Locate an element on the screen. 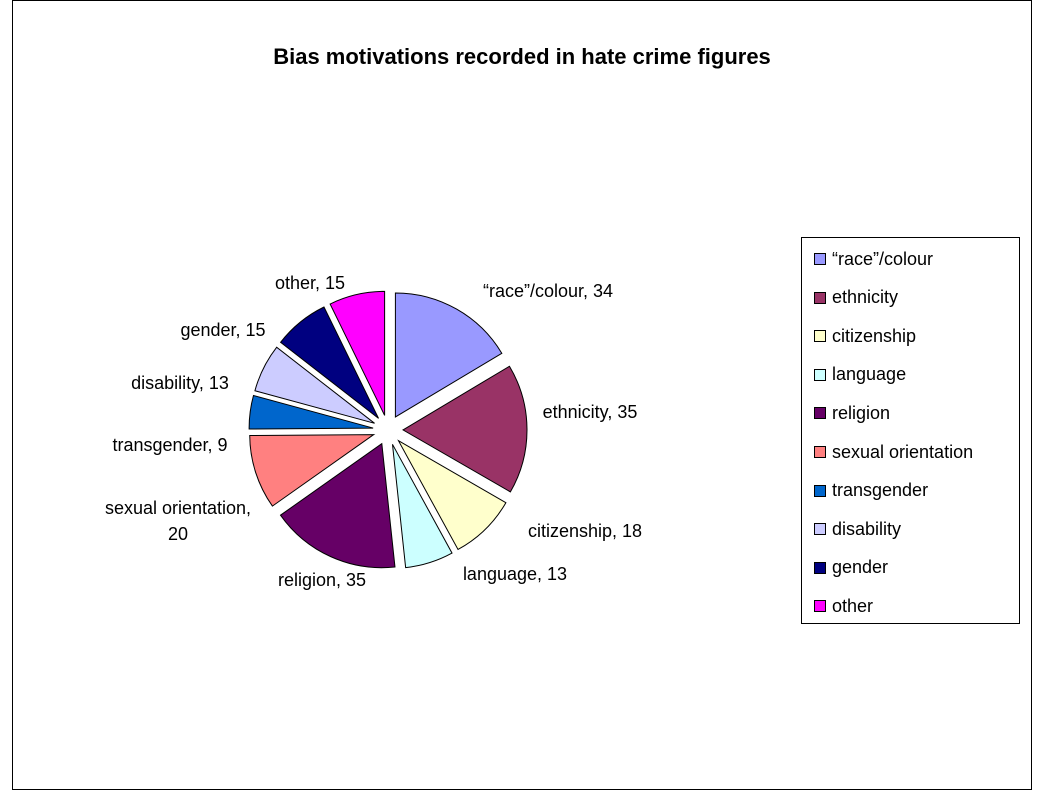  legend-label: gender is located at coordinates (860, 567).